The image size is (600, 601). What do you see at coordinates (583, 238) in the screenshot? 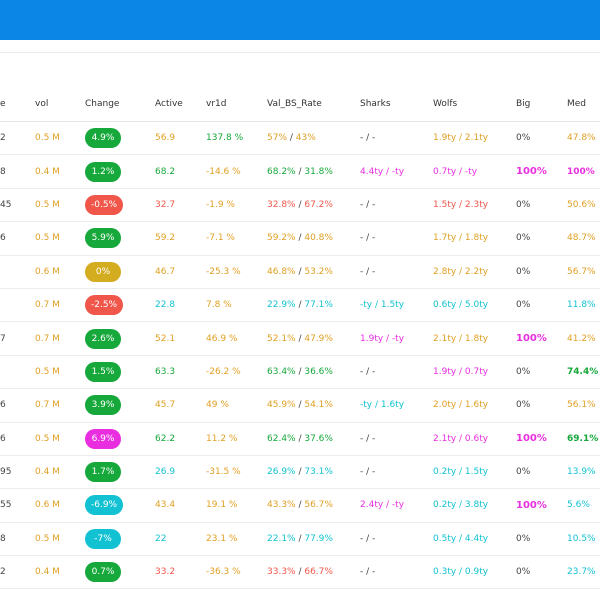
I see `med-cell: 48.7%` at bounding box center [583, 238].